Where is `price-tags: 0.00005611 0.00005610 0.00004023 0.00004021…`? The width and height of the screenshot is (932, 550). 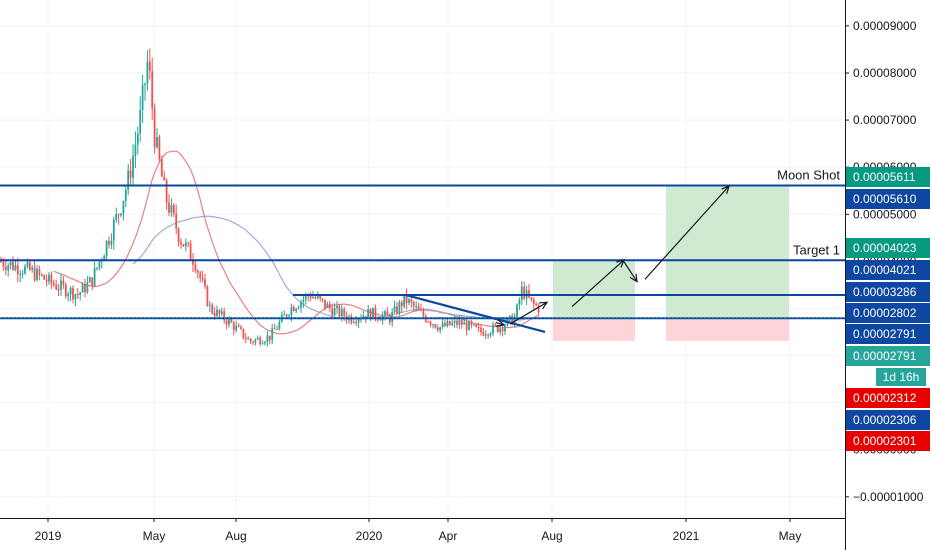 price-tags: 0.00005611 0.00005610 0.00004023 0.00004021… is located at coordinates (888, 309).